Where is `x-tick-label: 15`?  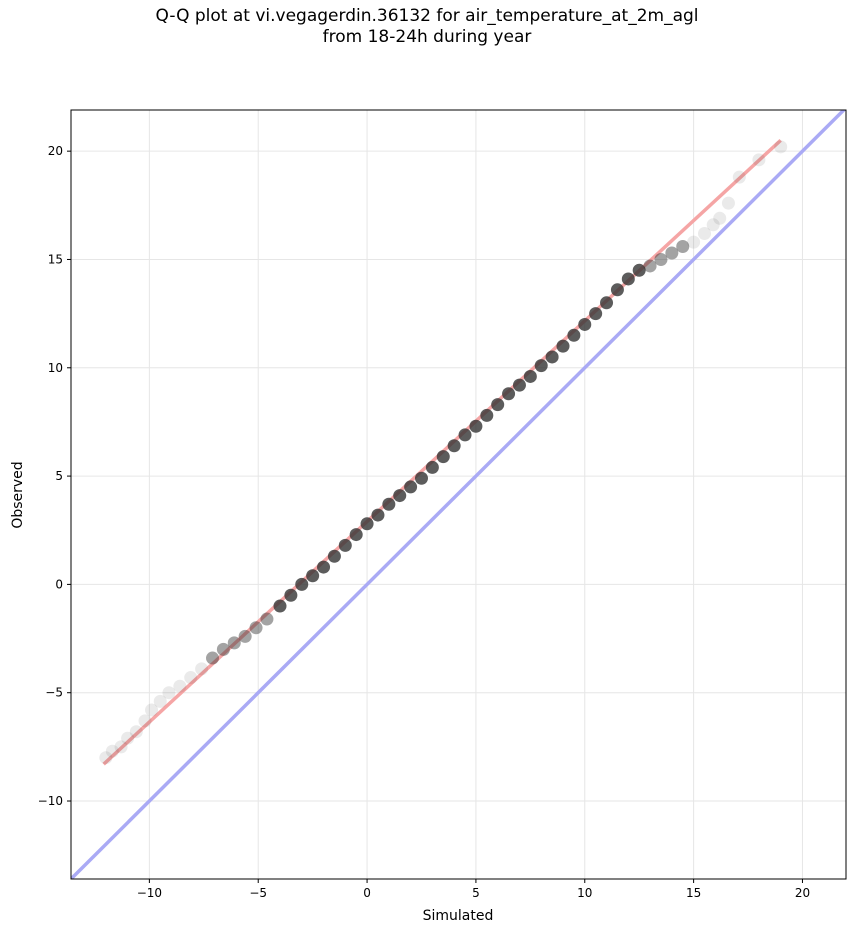 x-tick-label: 15 is located at coordinates (693, 893).